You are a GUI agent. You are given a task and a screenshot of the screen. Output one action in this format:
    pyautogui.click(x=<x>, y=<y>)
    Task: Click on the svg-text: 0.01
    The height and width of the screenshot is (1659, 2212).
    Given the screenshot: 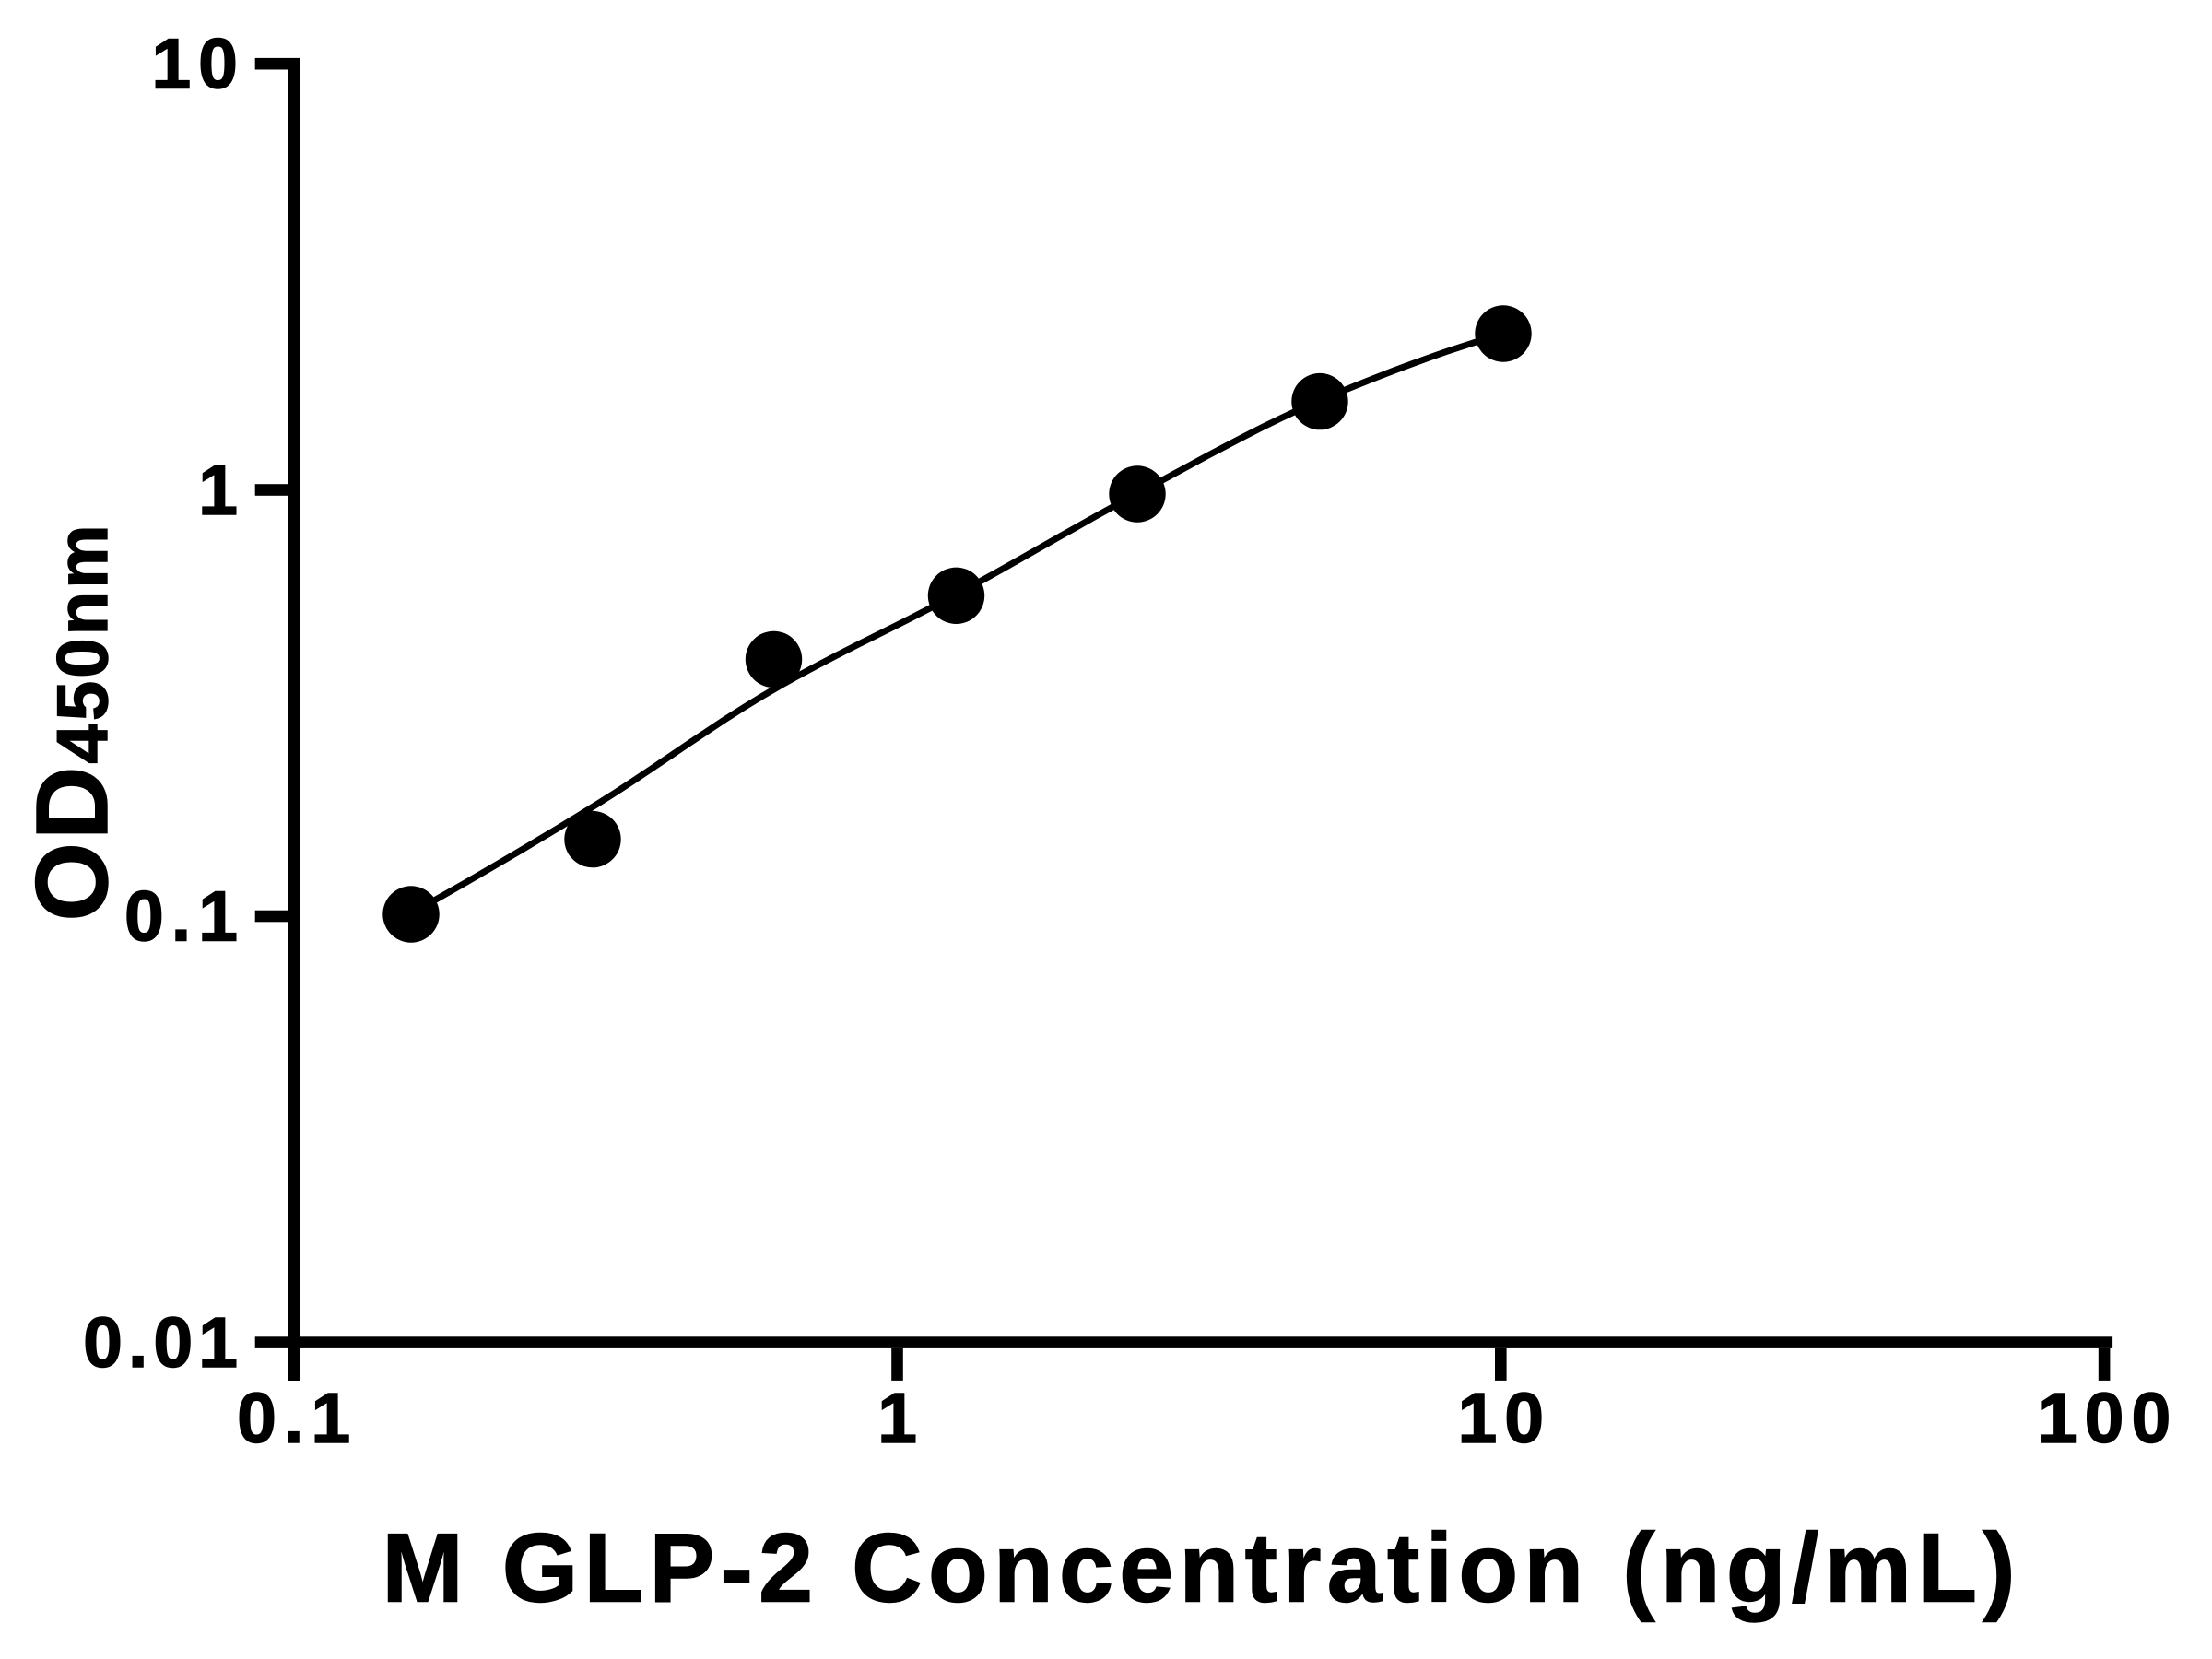 What is the action you would take?
    pyautogui.click(x=163, y=1342)
    